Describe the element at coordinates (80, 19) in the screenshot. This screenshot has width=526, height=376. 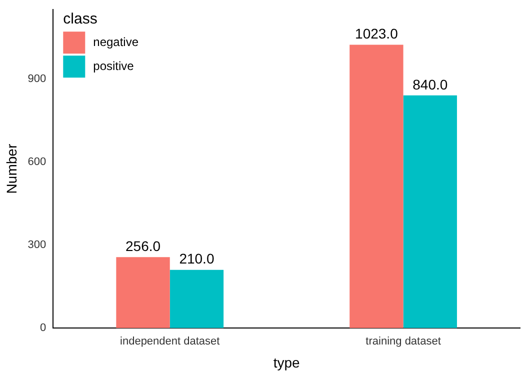
I see `legend-title: class` at that location.